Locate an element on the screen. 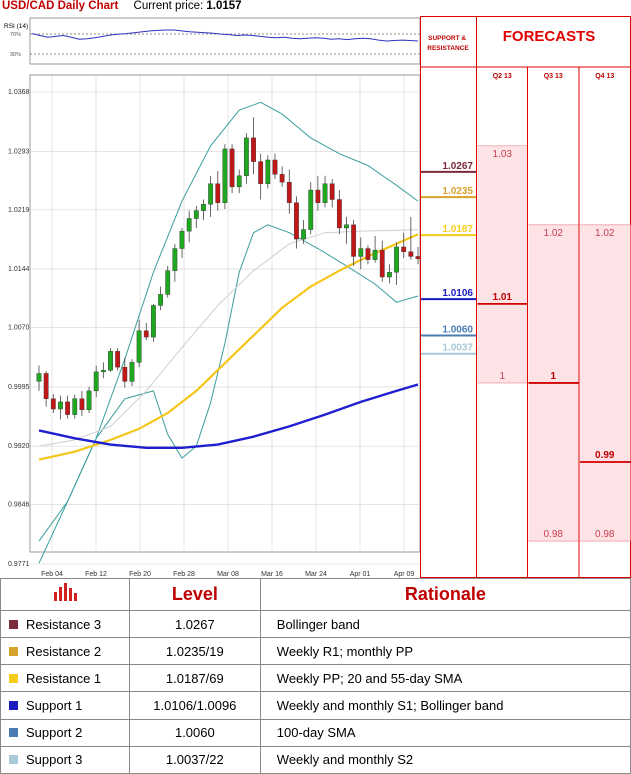 The height and width of the screenshot is (774, 631). y-tick-label: 0.9846 is located at coordinates (19, 505).